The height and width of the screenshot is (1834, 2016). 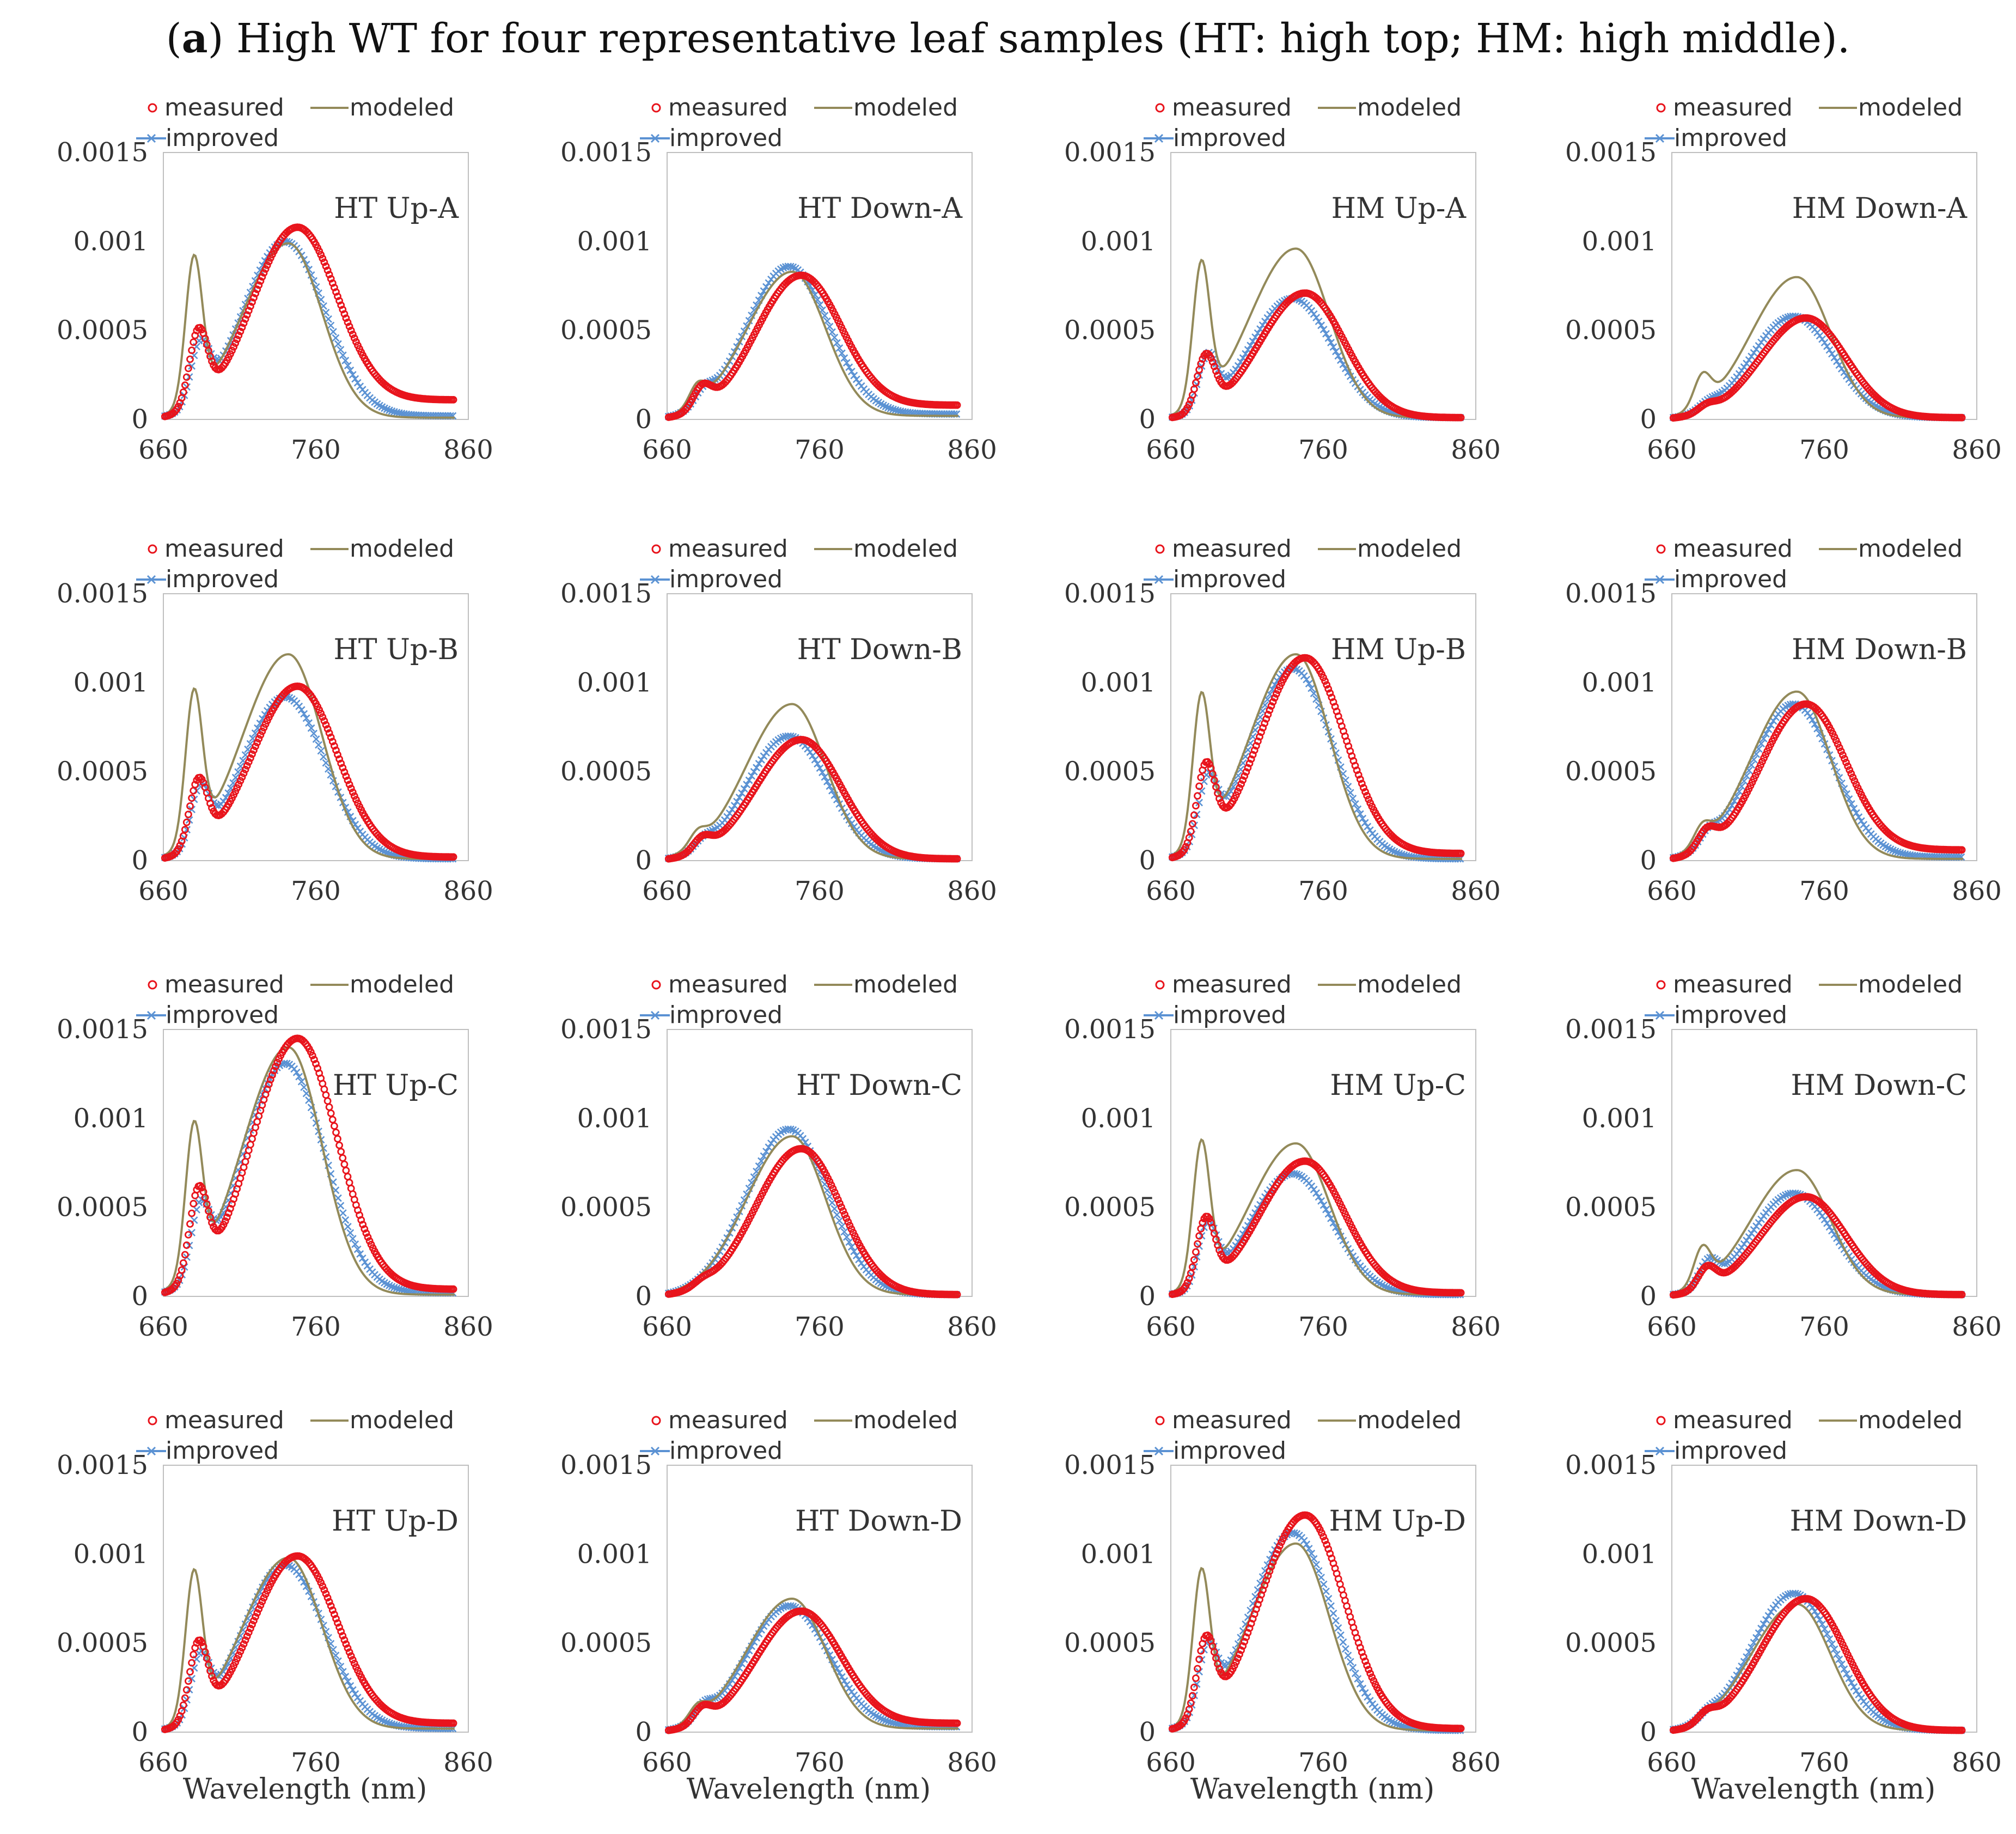 What do you see at coordinates (606, 593) in the screenshot?
I see `y-tick-label: 0.0015` at bounding box center [606, 593].